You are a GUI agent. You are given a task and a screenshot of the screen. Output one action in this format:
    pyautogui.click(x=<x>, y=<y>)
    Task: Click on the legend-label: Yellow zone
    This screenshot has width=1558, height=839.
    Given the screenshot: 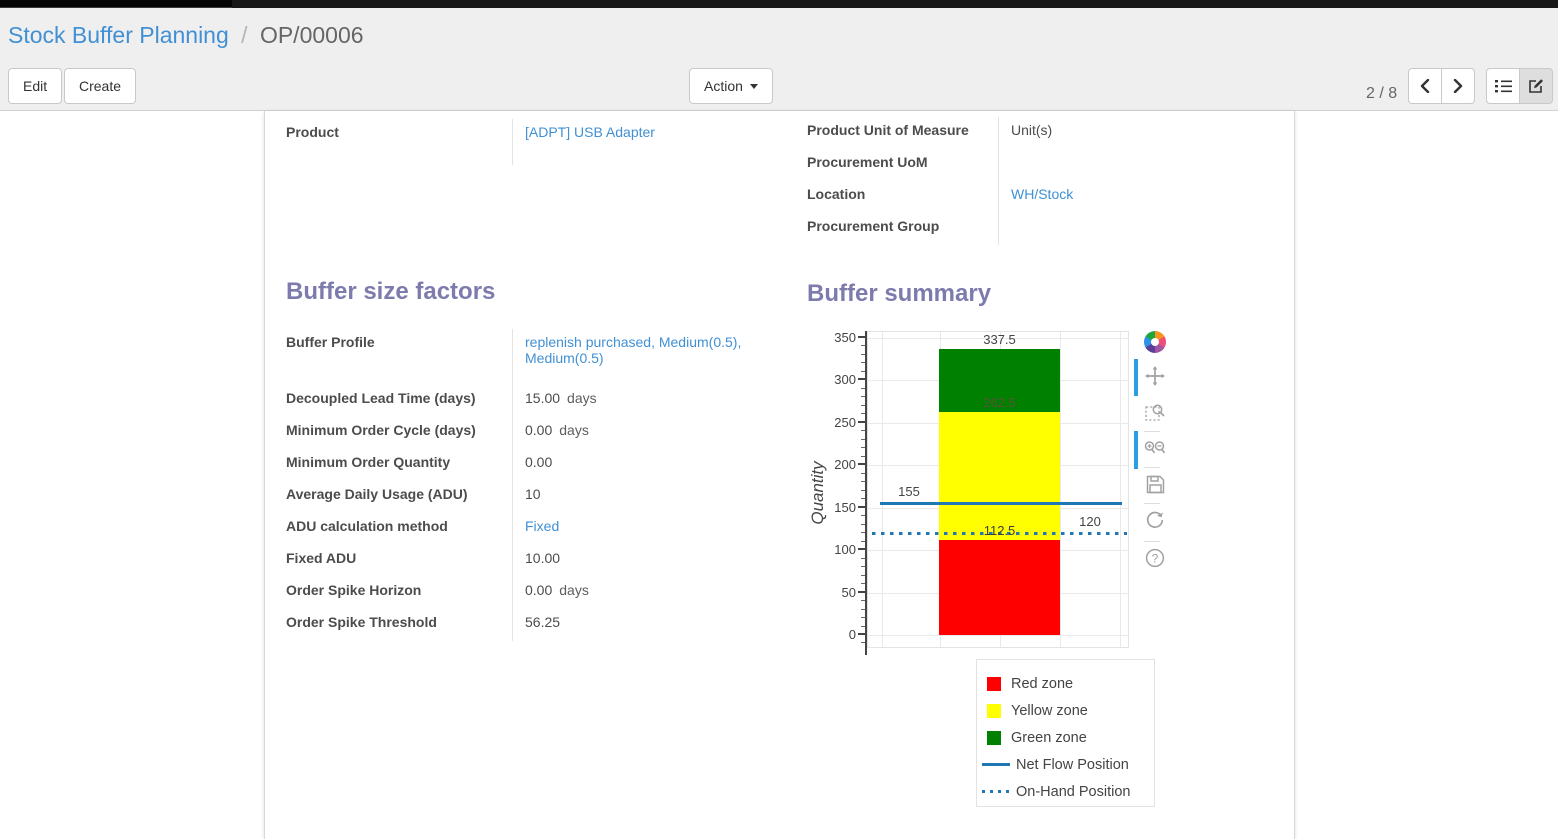 What is the action you would take?
    pyautogui.click(x=1049, y=710)
    